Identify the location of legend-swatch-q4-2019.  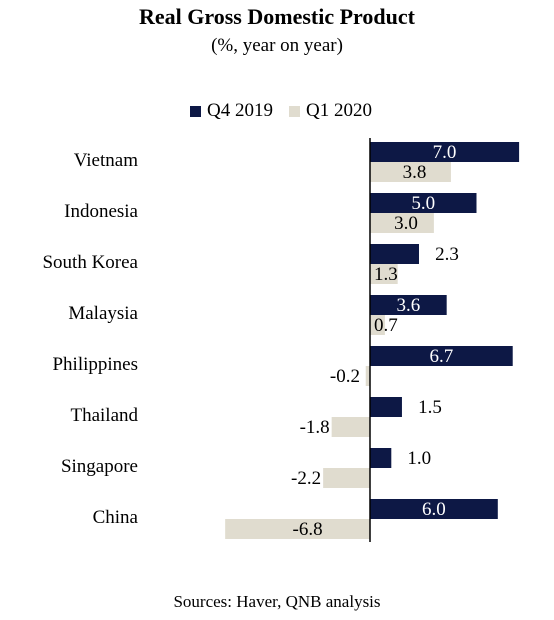
(195, 111).